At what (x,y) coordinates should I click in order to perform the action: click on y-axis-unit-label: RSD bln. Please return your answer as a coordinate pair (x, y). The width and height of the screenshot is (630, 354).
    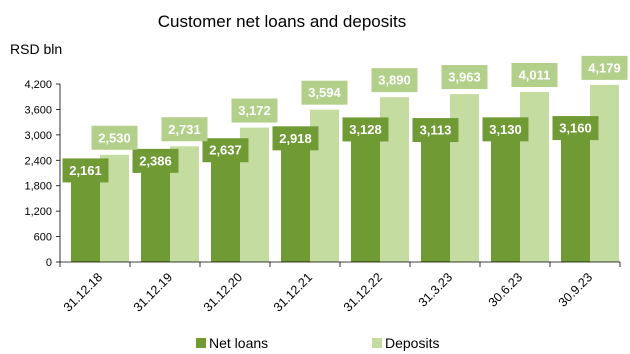
    Looking at the image, I should click on (36, 49).